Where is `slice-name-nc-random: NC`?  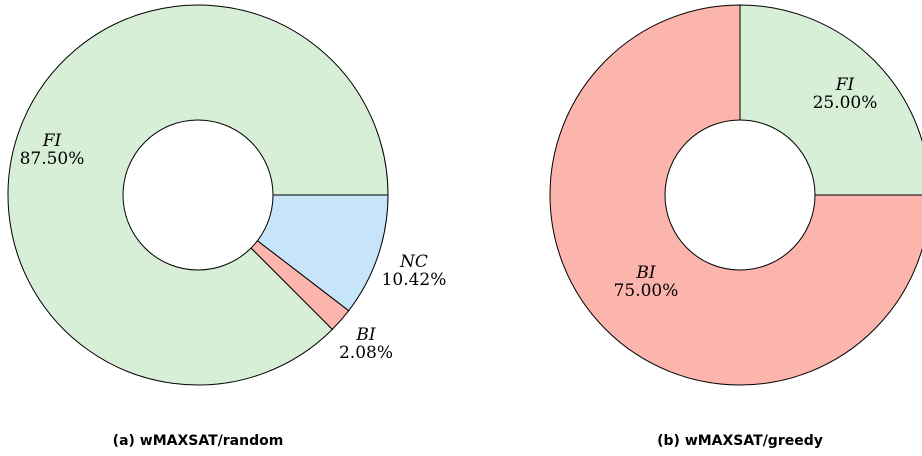
slice-name-nc-random: NC is located at coordinates (413, 262).